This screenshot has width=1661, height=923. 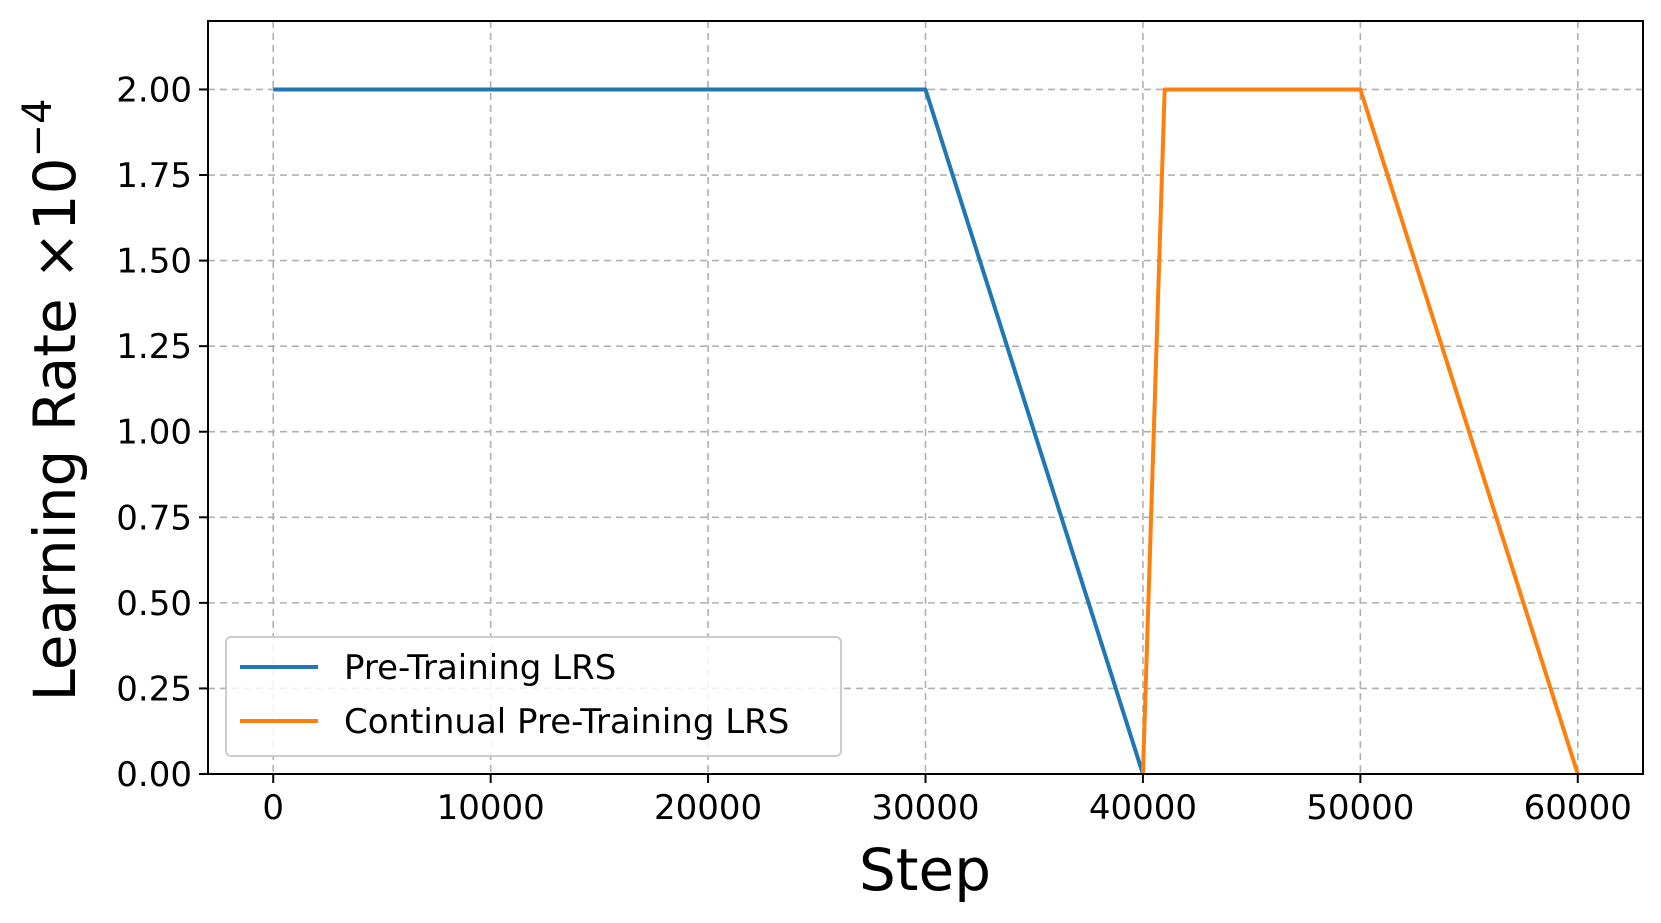 I want to click on x-axis-title: Step, so click(x=925, y=870).